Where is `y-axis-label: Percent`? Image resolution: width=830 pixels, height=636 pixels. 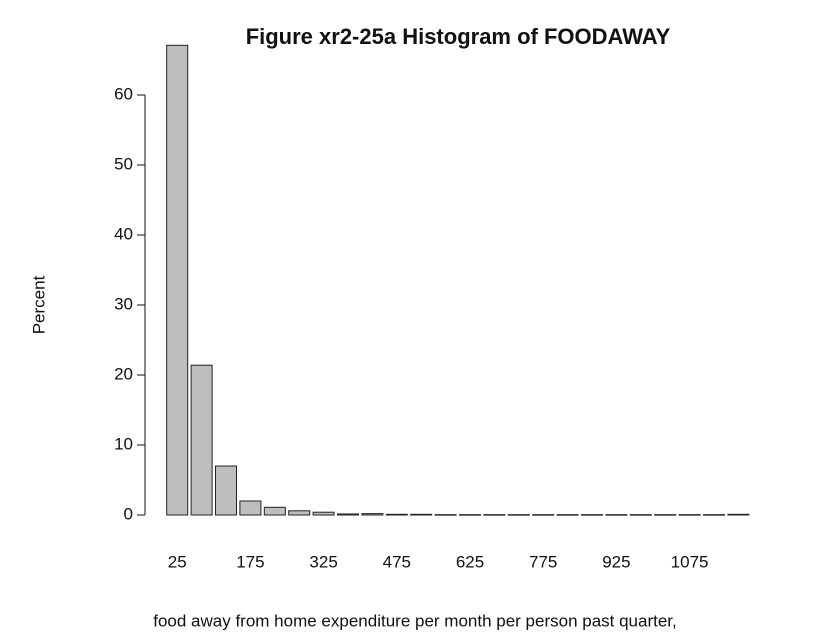
y-axis-label: Percent is located at coordinates (38, 304).